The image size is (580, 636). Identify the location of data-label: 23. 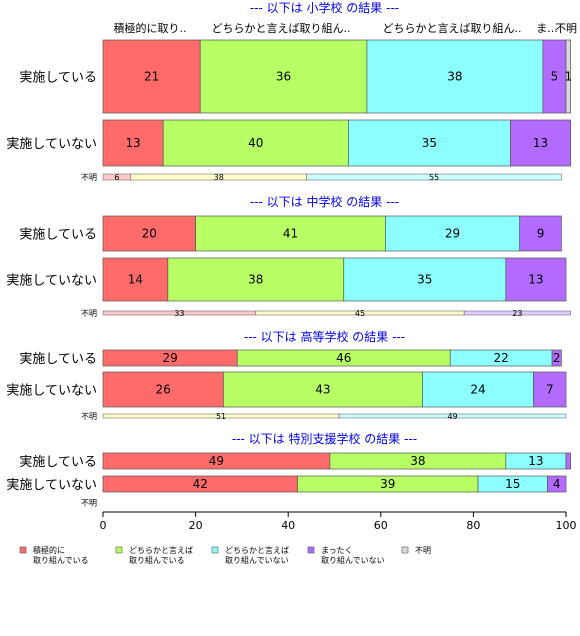
(517, 313).